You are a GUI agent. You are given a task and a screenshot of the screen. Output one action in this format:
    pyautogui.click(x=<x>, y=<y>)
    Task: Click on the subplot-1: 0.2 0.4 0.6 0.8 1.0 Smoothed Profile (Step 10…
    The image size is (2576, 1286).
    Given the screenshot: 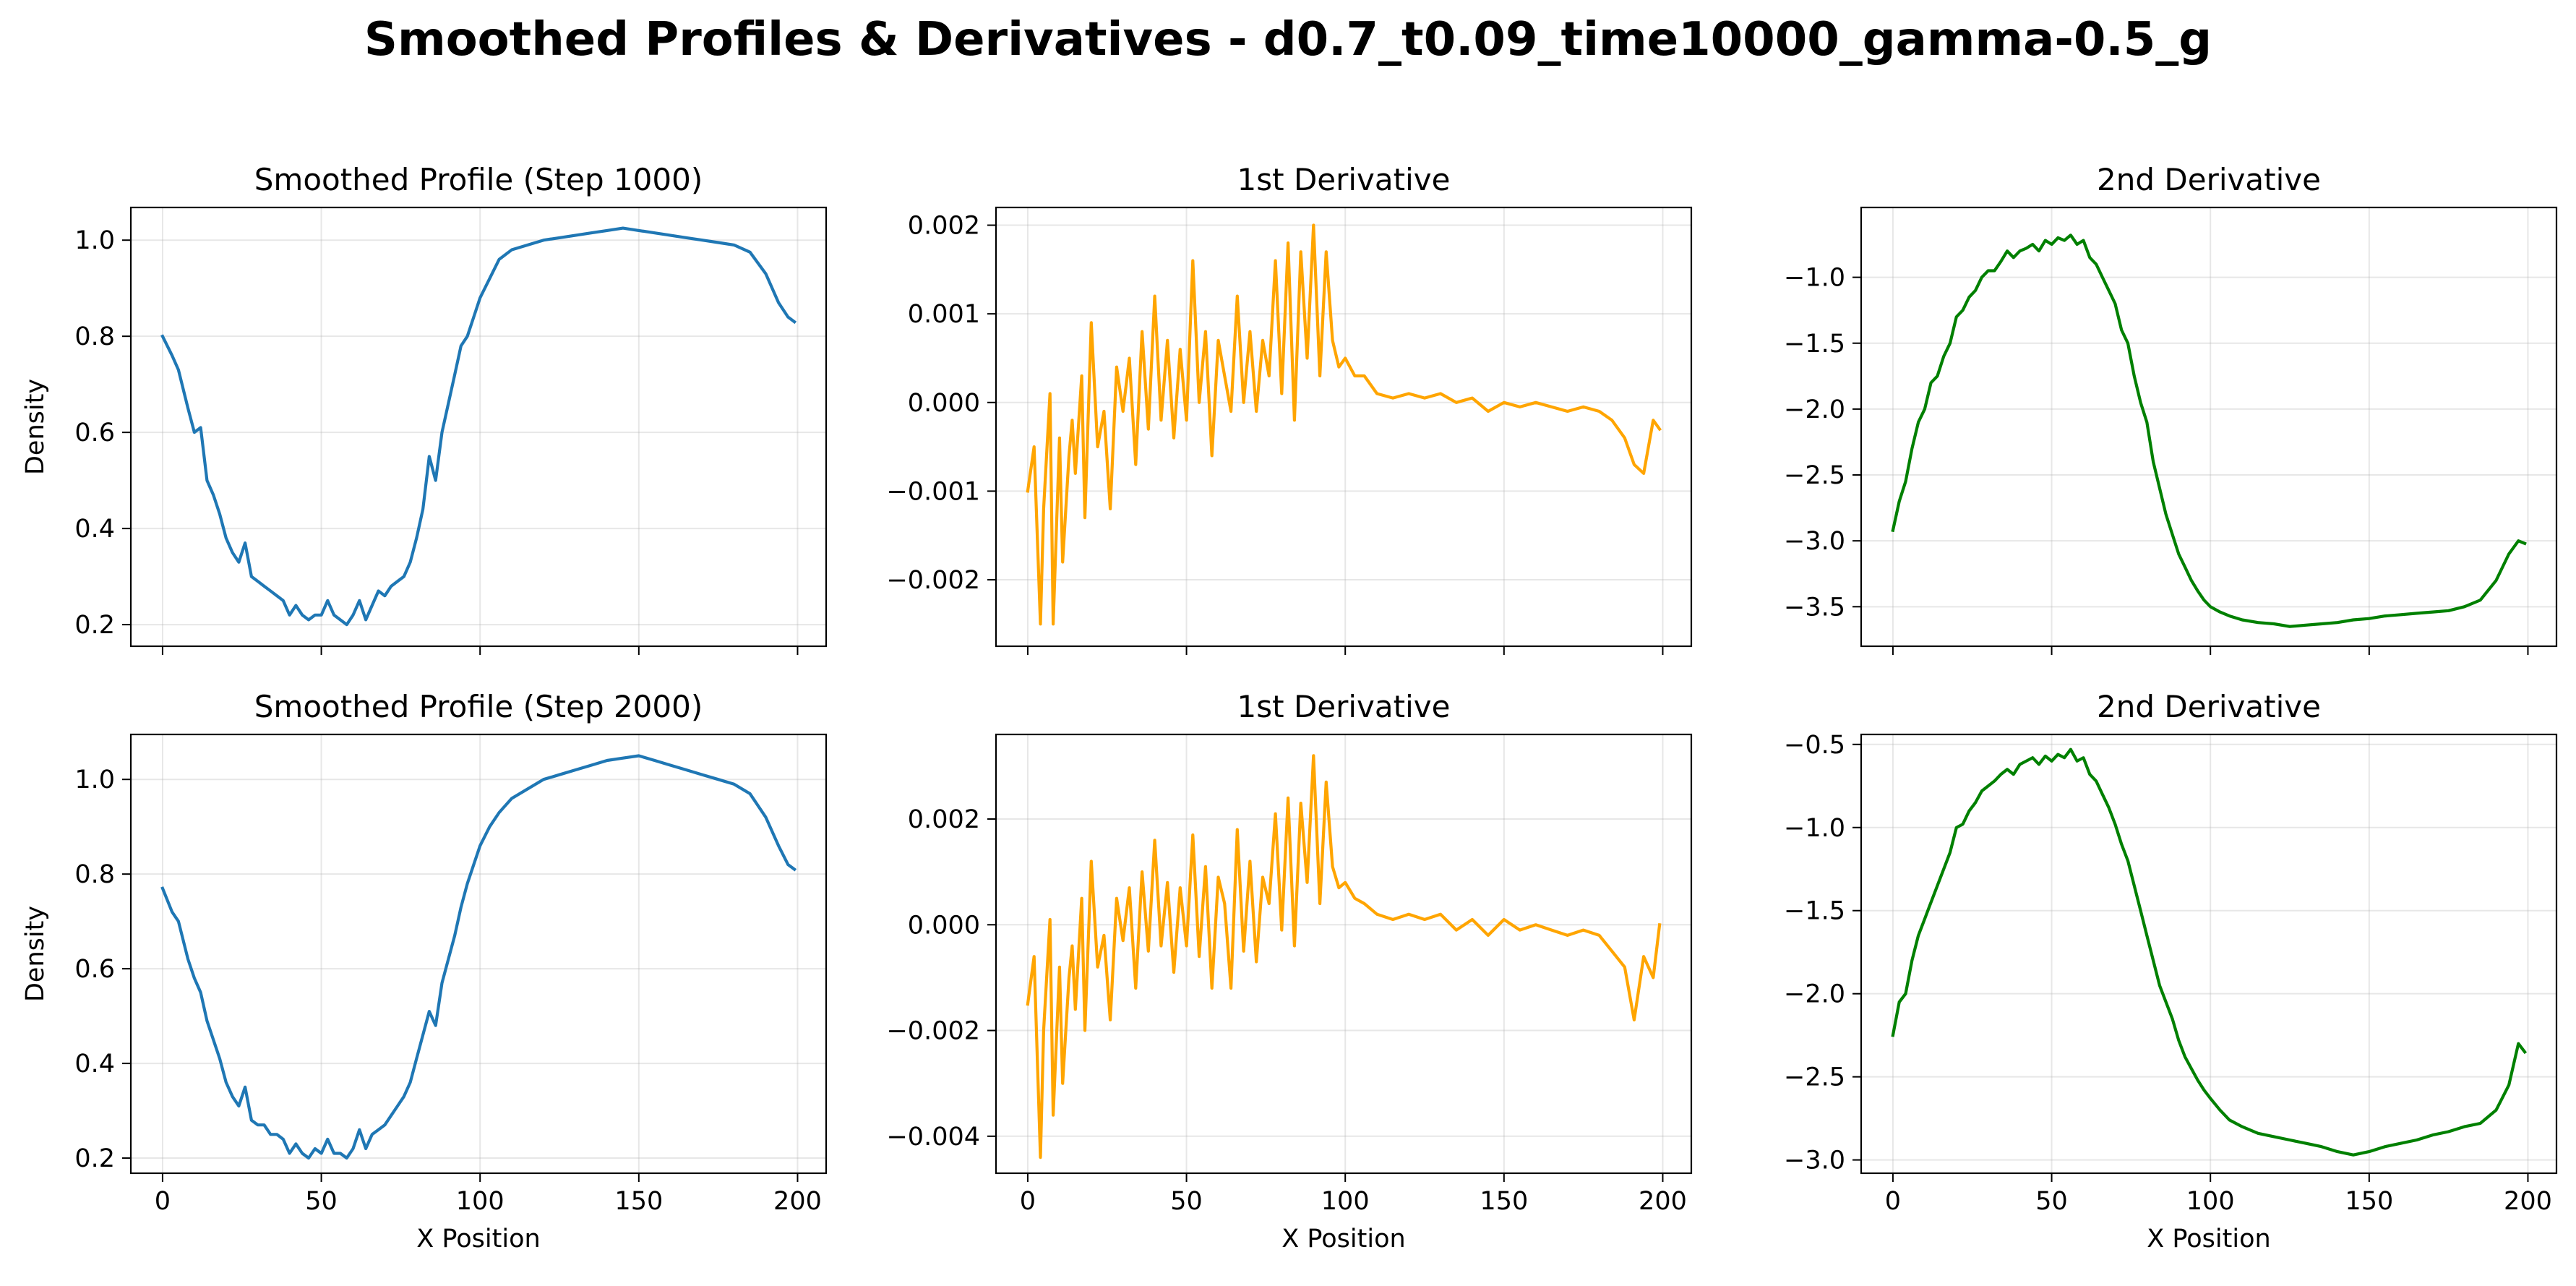 What is the action you would take?
    pyautogui.click(x=425, y=408)
    